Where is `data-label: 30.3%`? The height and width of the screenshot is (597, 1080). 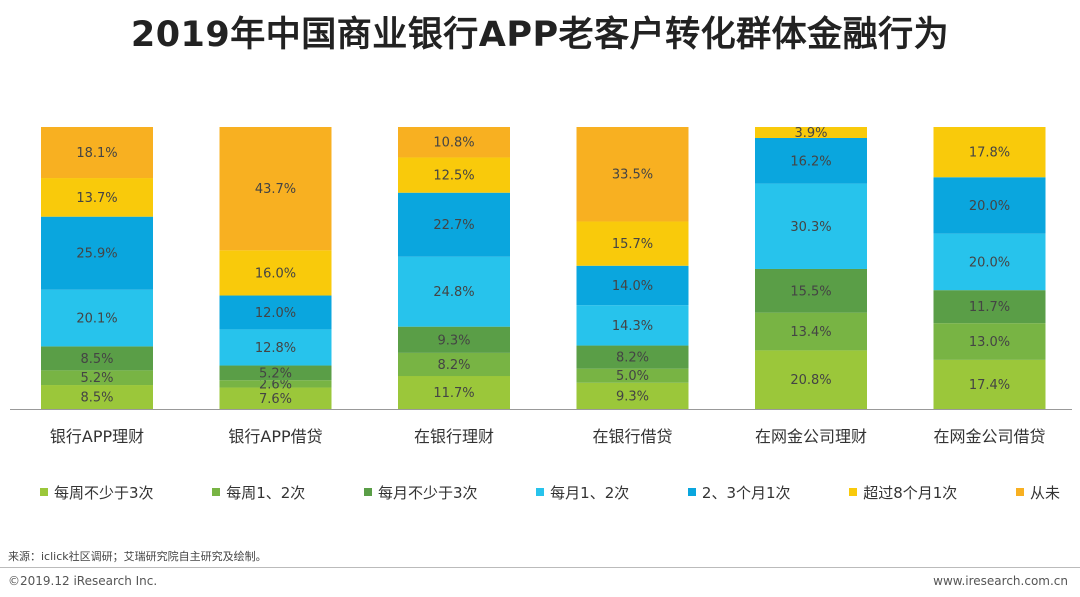 data-label: 30.3% is located at coordinates (810, 227).